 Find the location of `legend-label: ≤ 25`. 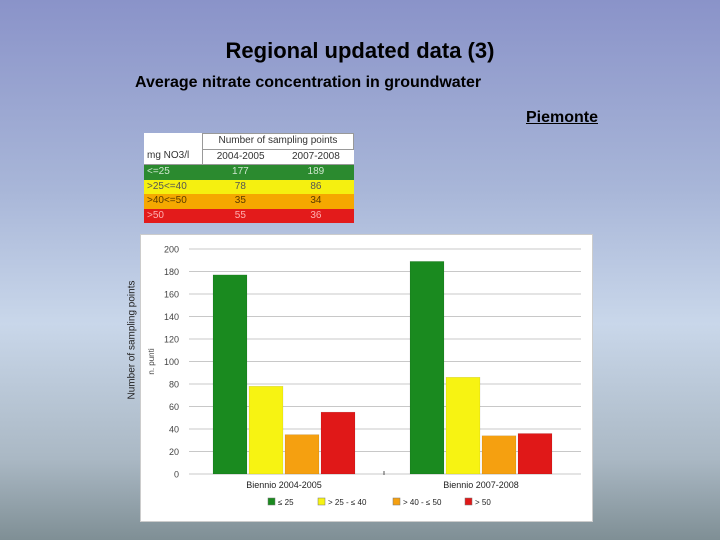

legend-label: ≤ 25 is located at coordinates (286, 502).